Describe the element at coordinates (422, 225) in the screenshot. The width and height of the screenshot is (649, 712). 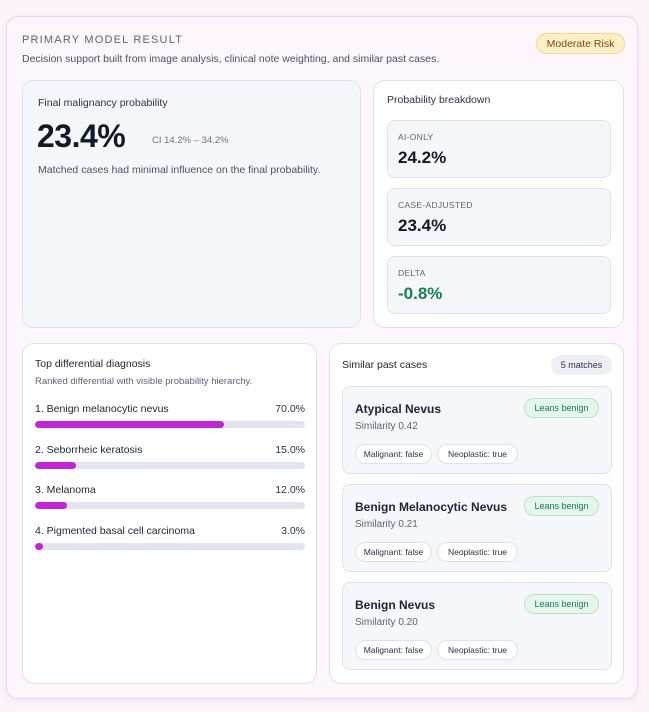
I see `breakdown-value: 23.4%` at that location.